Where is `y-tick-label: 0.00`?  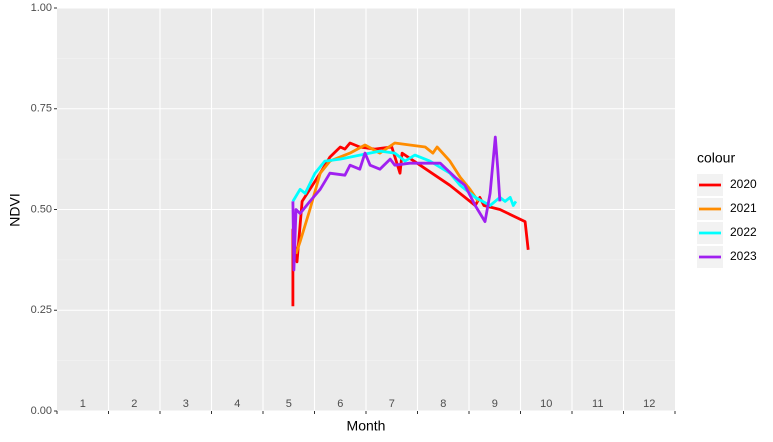 y-tick-label: 0.00 is located at coordinates (41, 411).